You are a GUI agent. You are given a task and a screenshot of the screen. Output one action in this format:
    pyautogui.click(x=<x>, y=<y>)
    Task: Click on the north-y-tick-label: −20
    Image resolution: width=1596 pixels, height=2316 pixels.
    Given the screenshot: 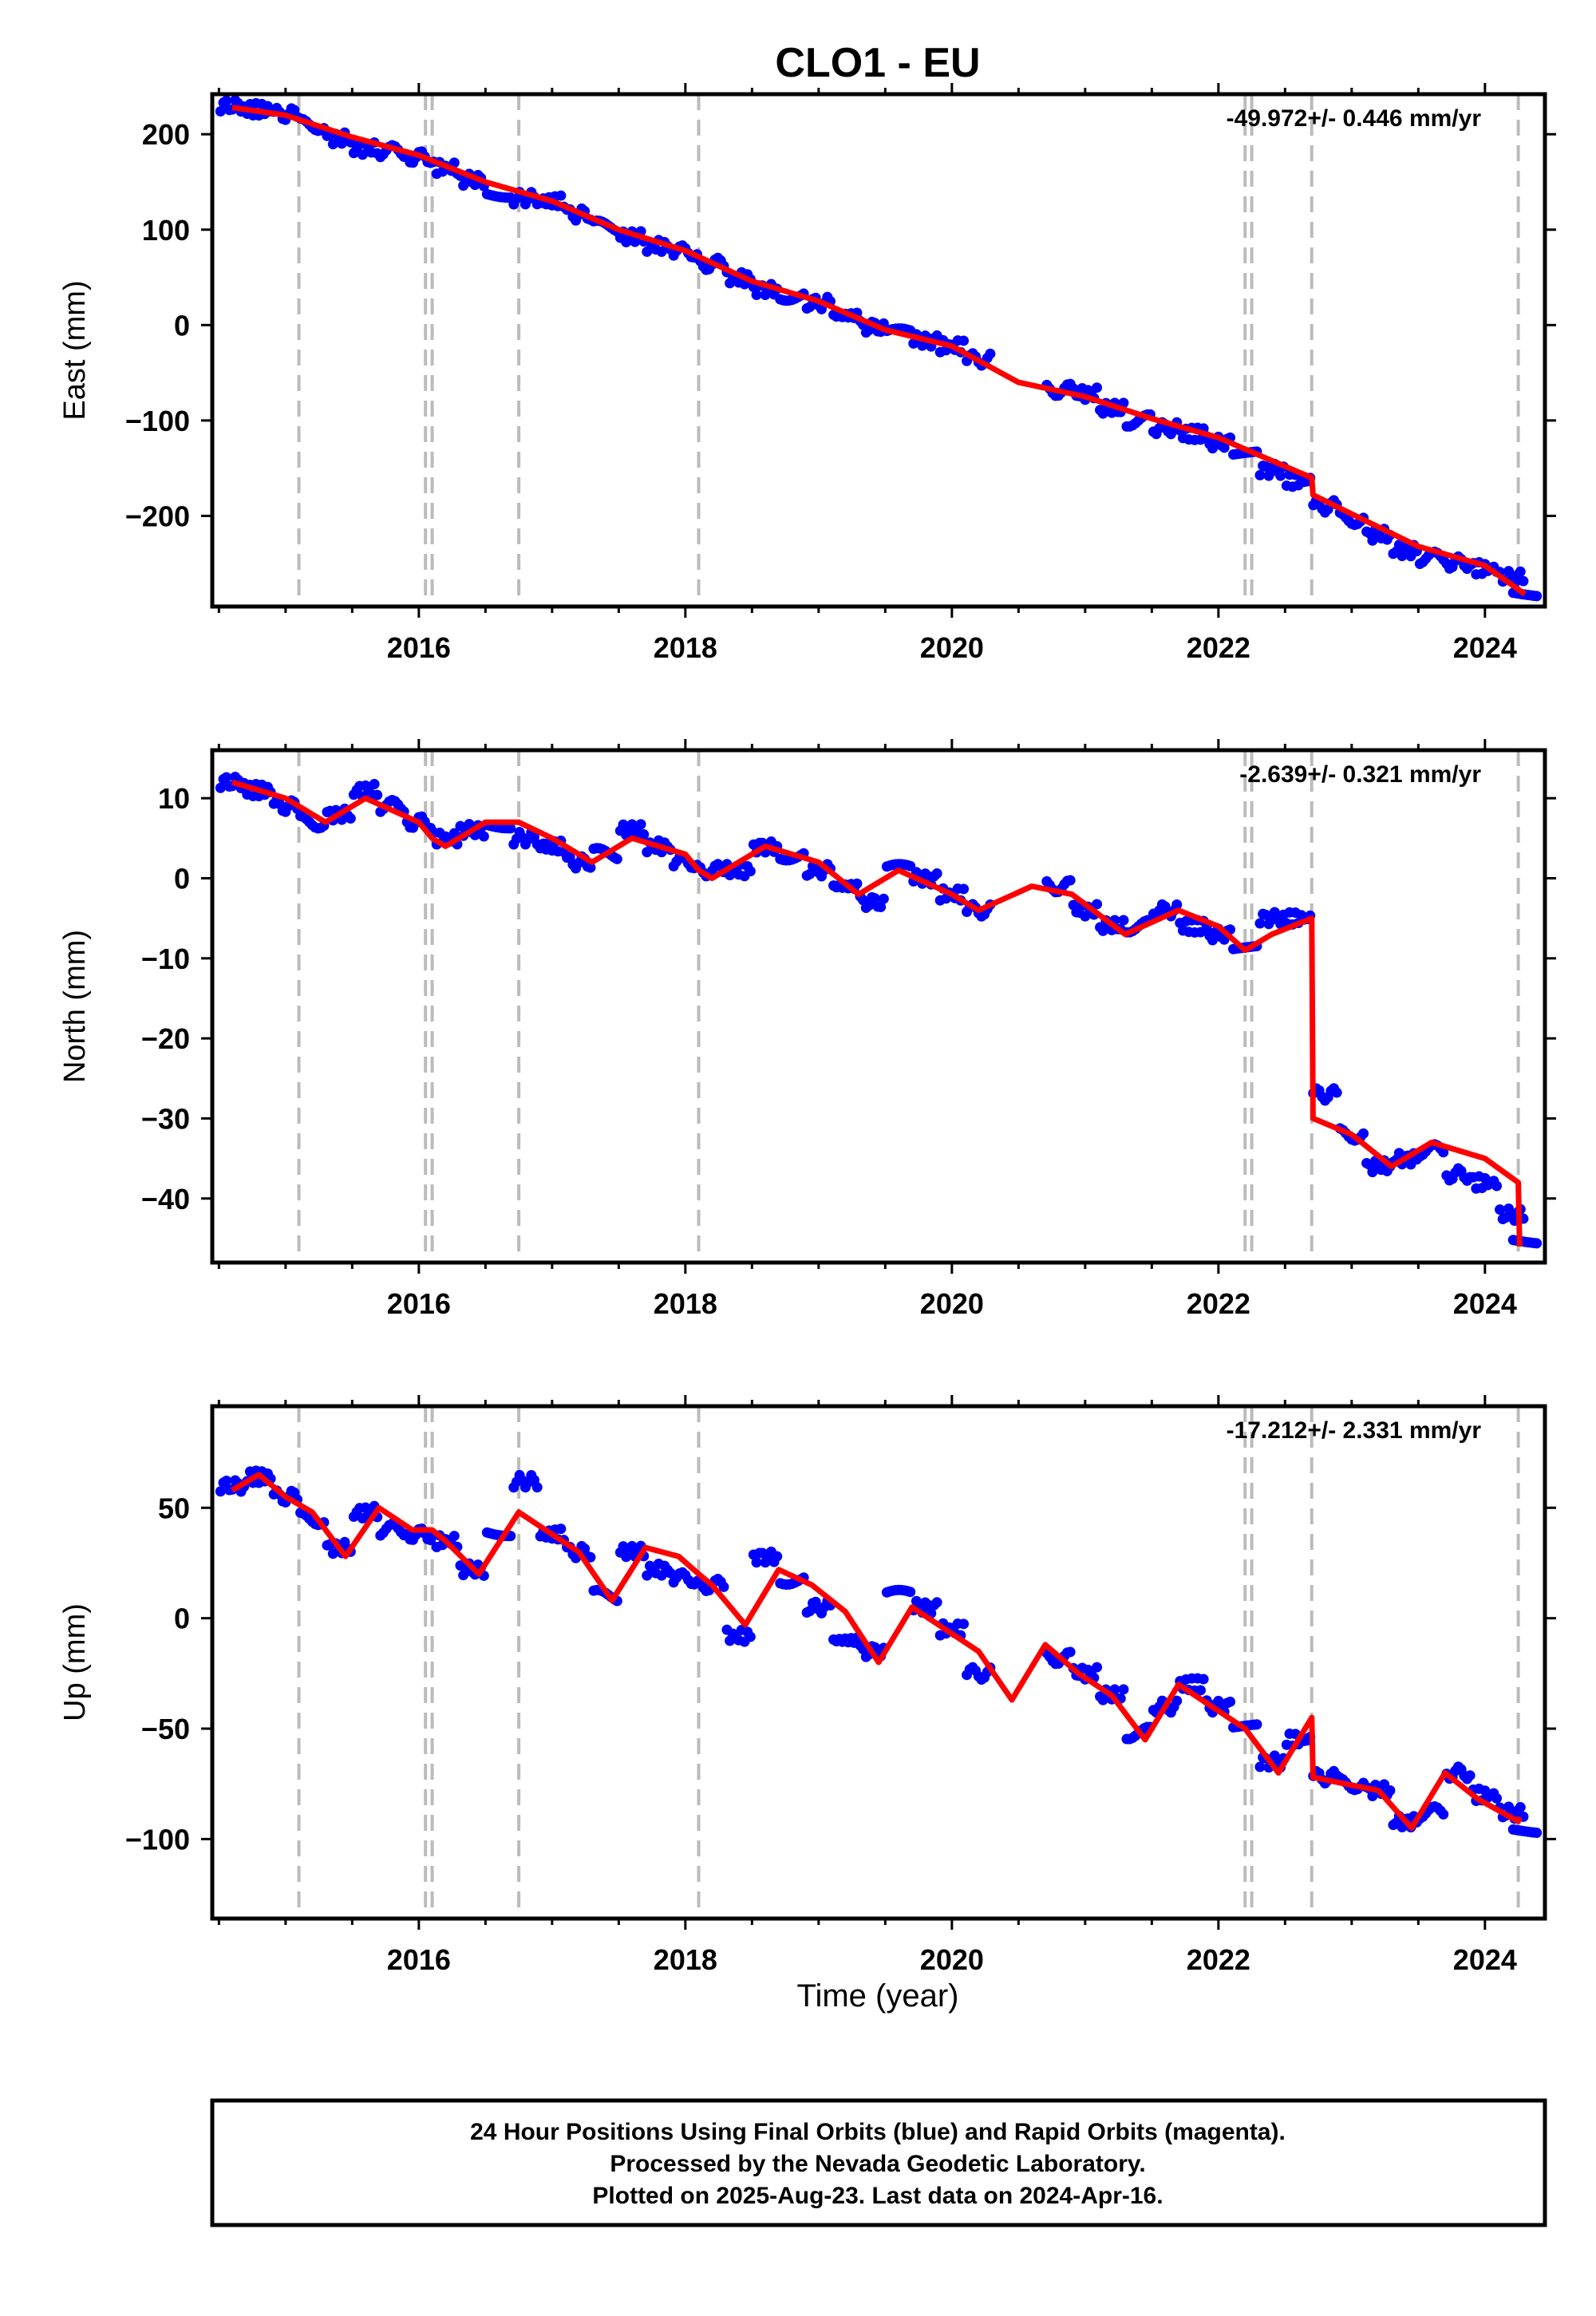 What is the action you would take?
    pyautogui.click(x=165, y=1038)
    